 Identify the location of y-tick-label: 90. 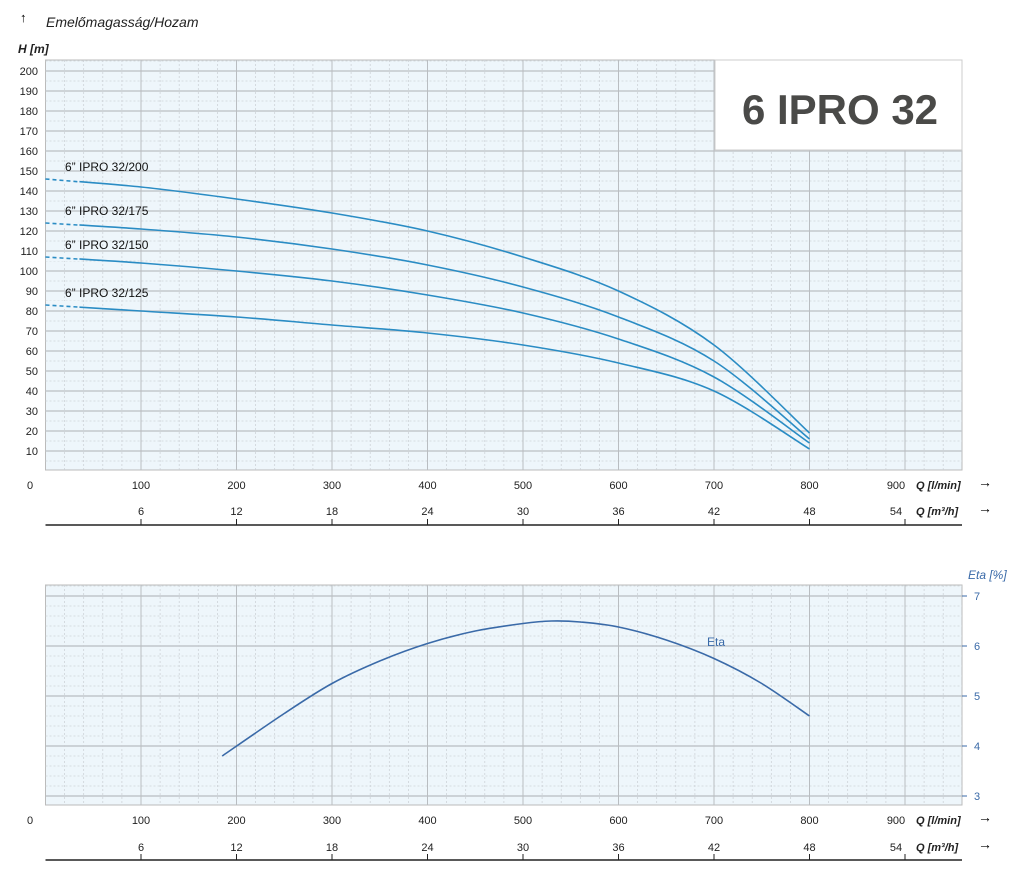
(32, 292).